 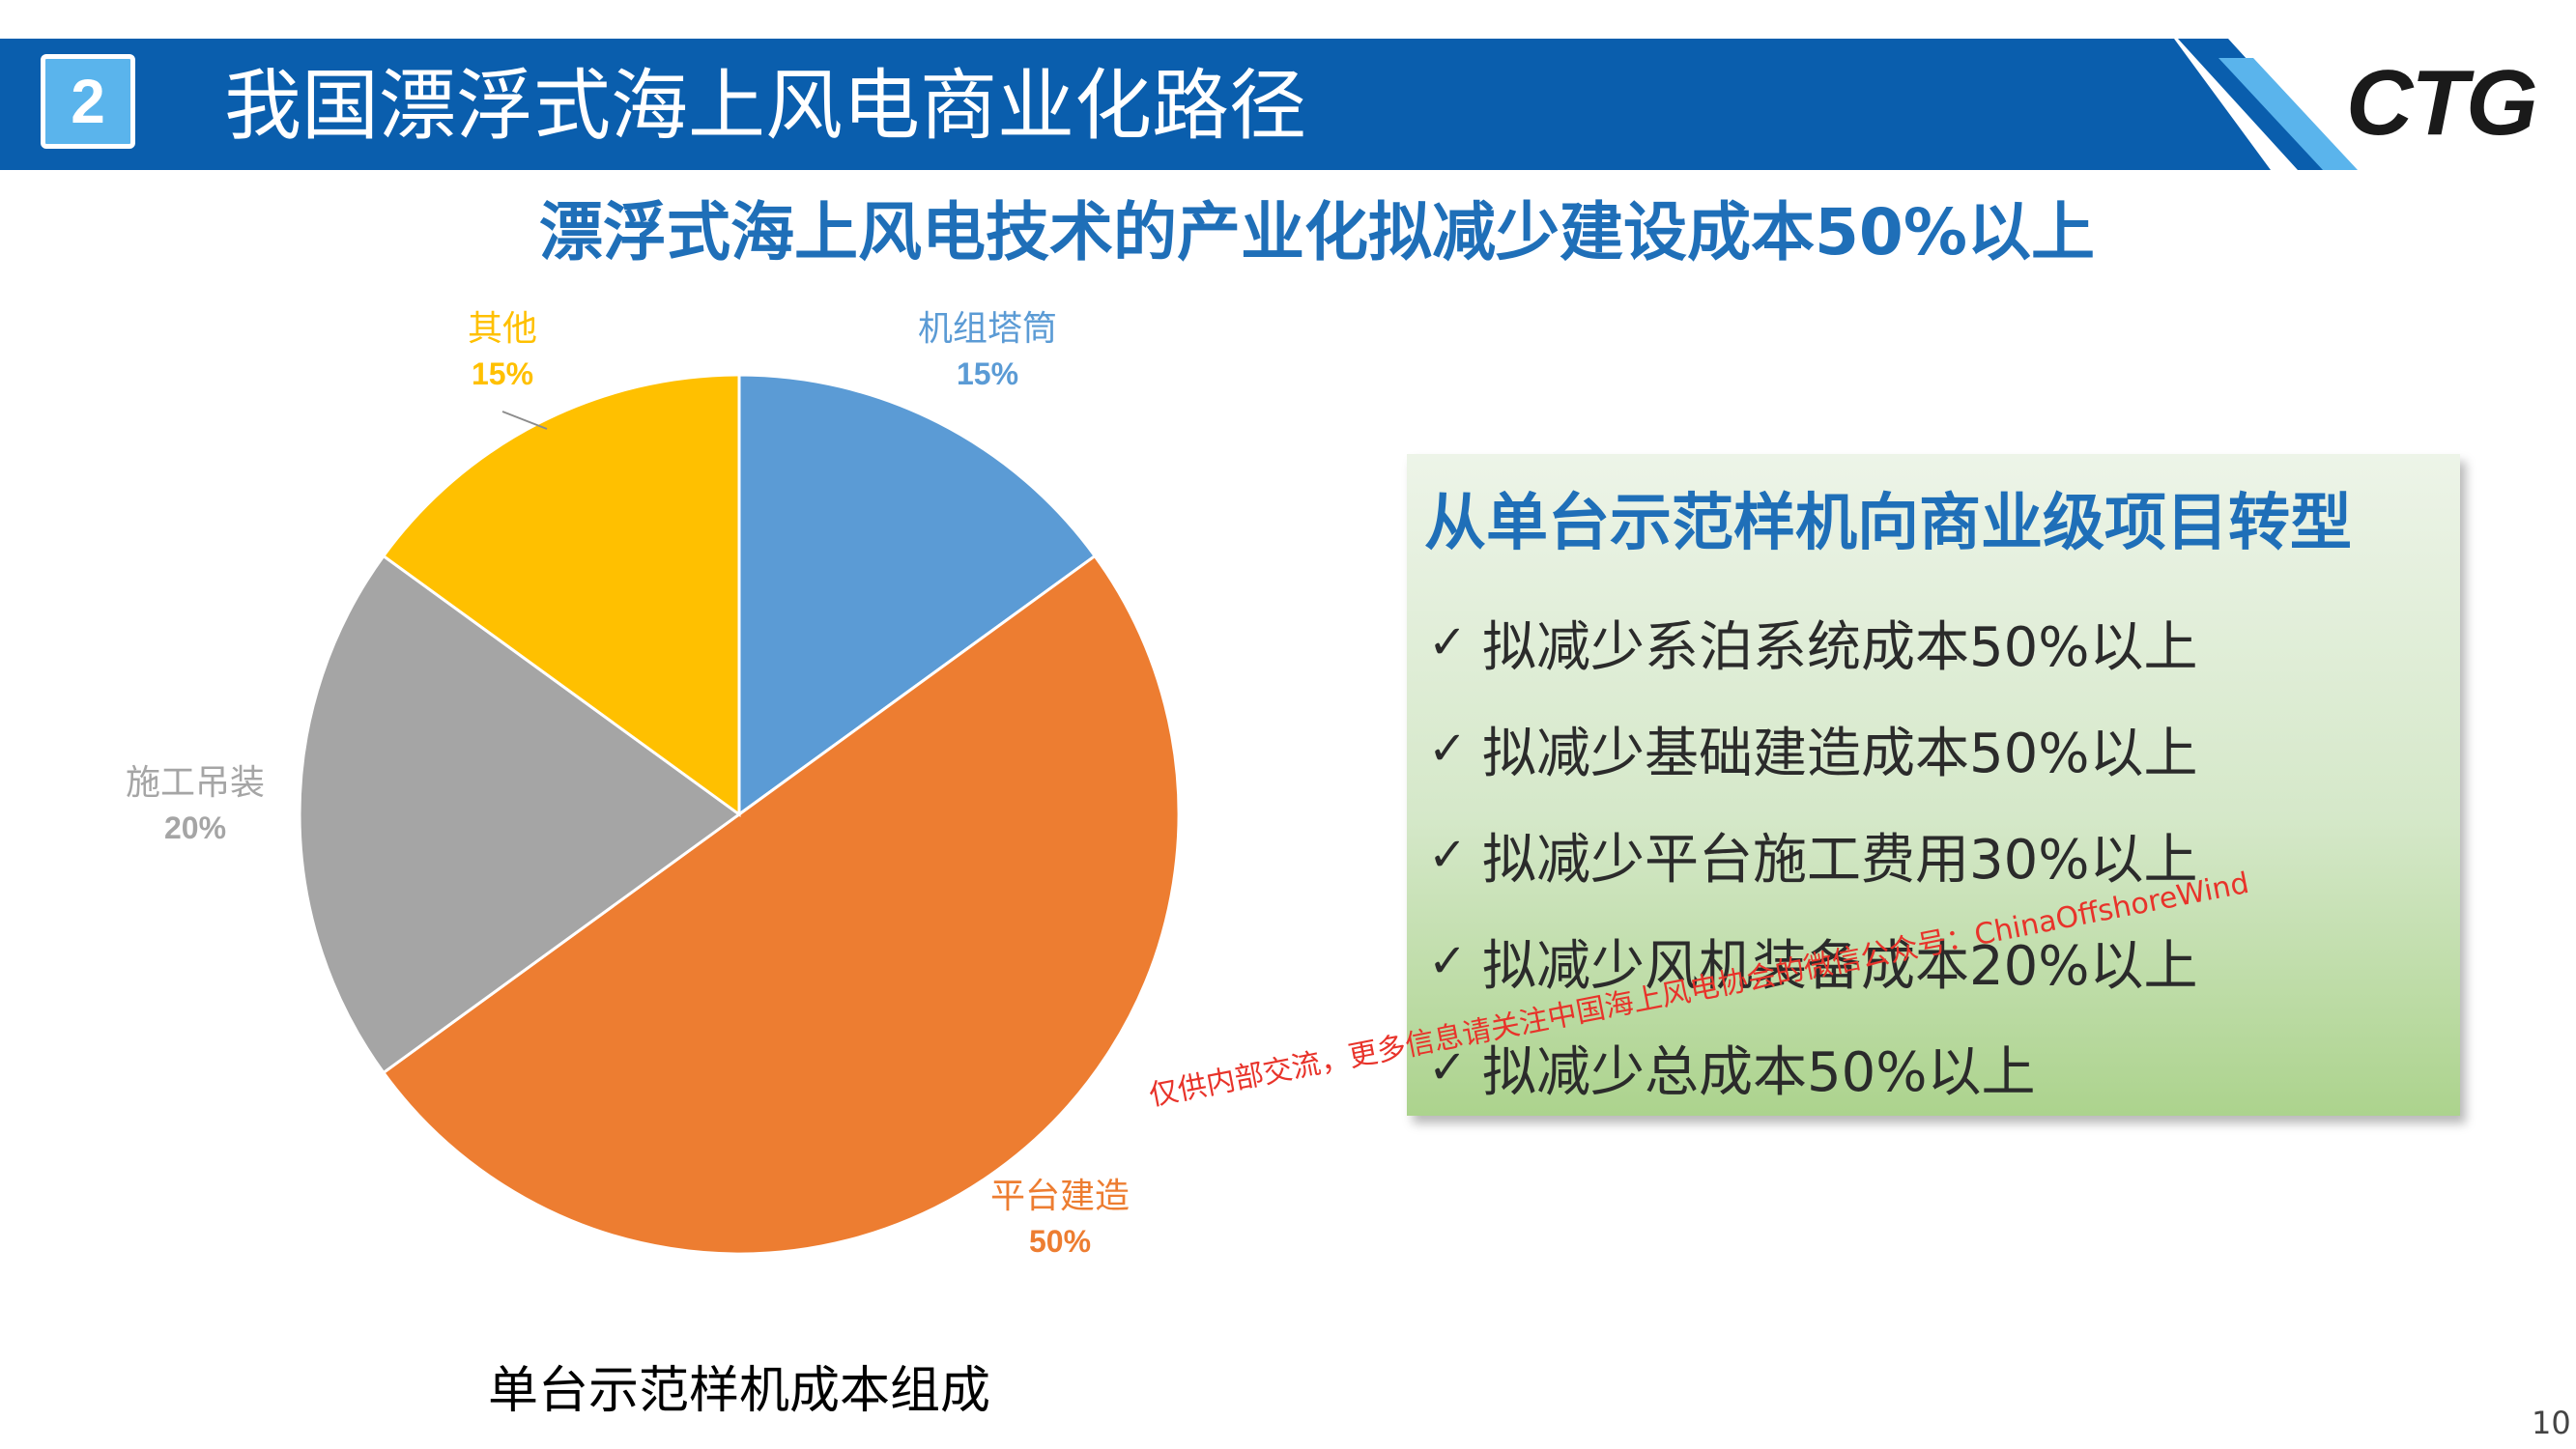 What do you see at coordinates (503, 329) in the screenshot?
I see `slice-name-label: 其他` at bounding box center [503, 329].